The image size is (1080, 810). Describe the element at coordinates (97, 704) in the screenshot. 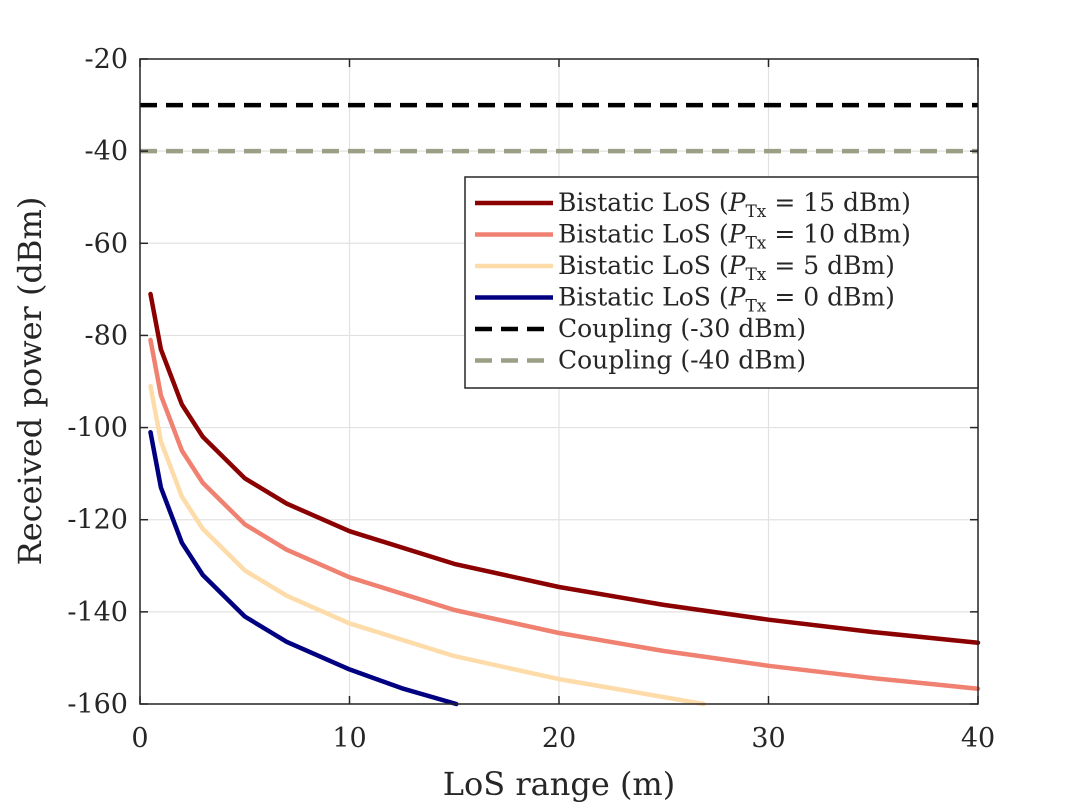

I see `y-tick-label: -160` at that location.